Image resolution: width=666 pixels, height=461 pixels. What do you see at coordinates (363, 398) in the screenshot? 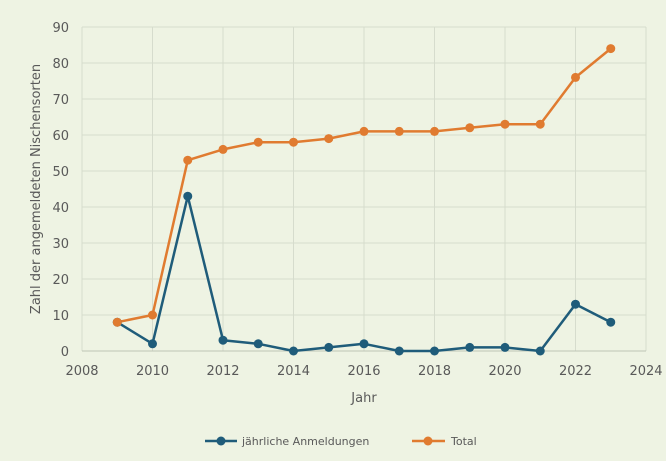
I see `x-axis-title: Jahr` at bounding box center [363, 398].